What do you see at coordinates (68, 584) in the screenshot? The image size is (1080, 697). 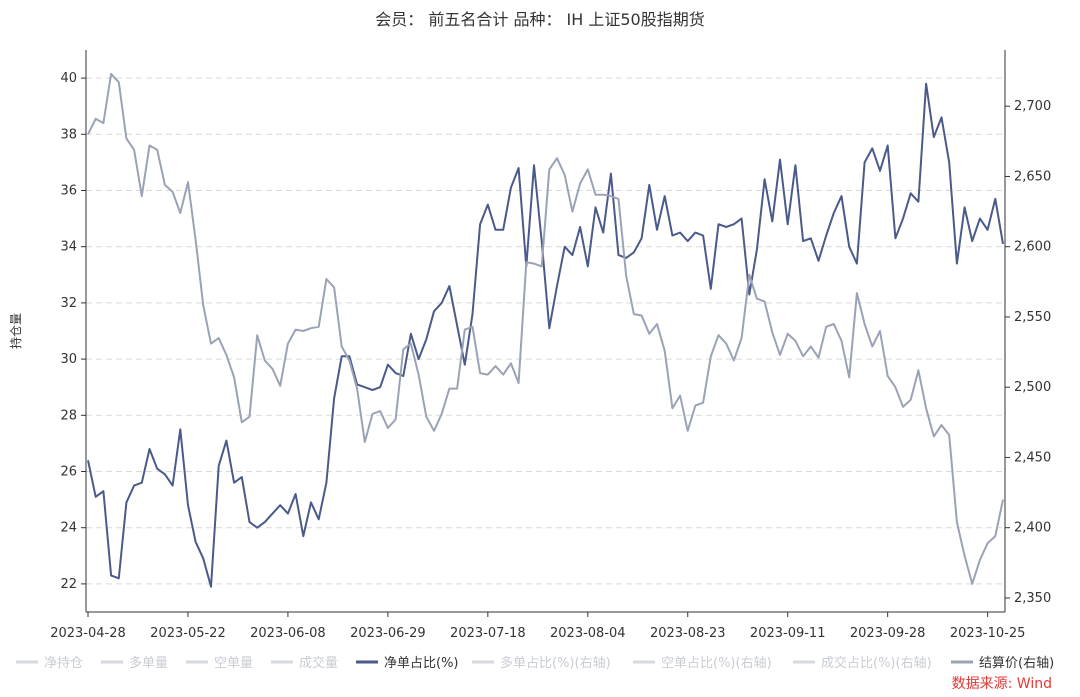 I see `y-tick-label: 22` at bounding box center [68, 584].